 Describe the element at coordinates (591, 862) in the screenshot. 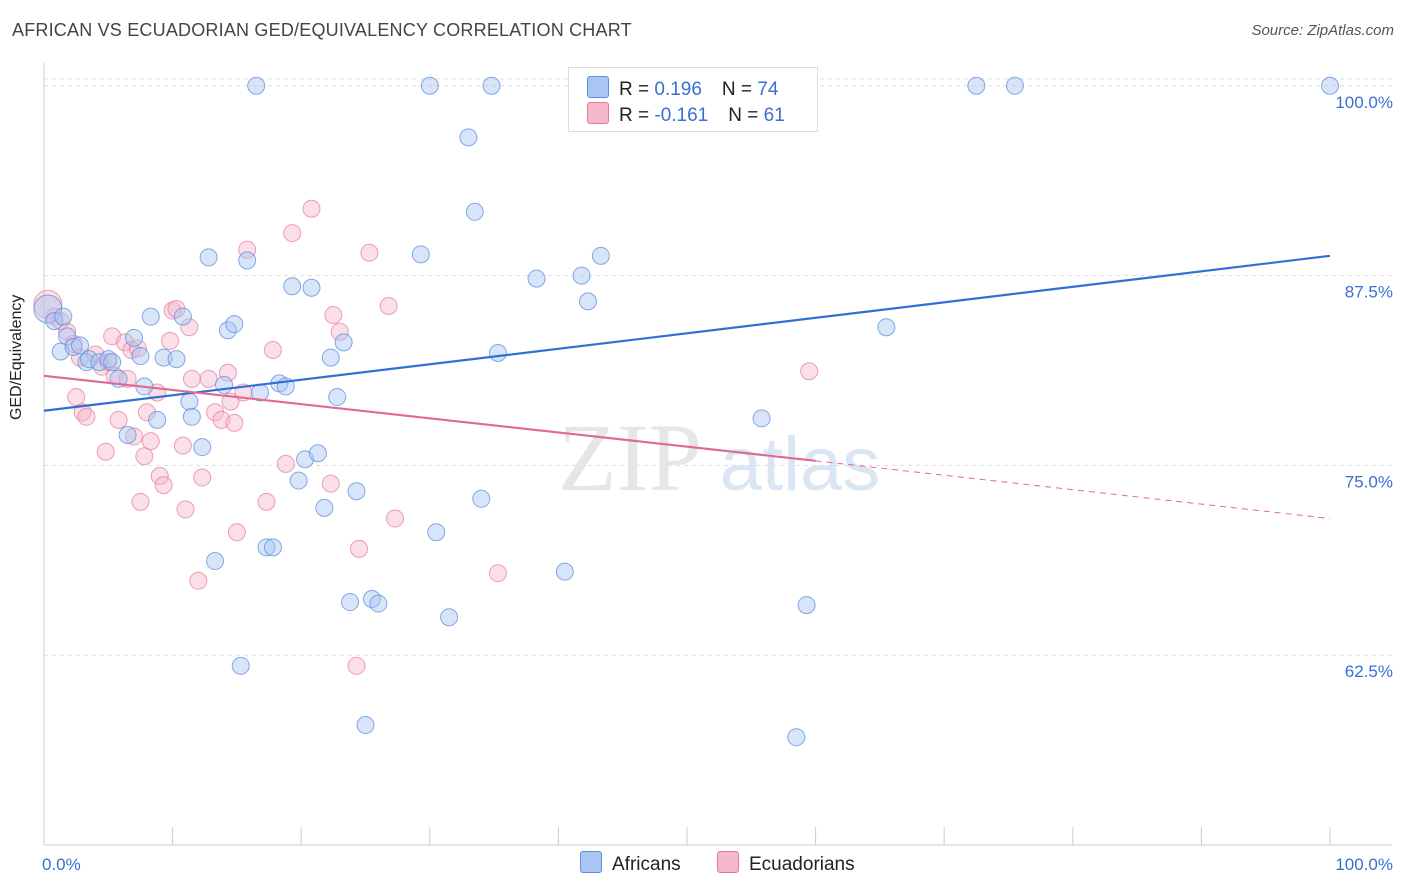

I see `african-legend-icon` at that location.